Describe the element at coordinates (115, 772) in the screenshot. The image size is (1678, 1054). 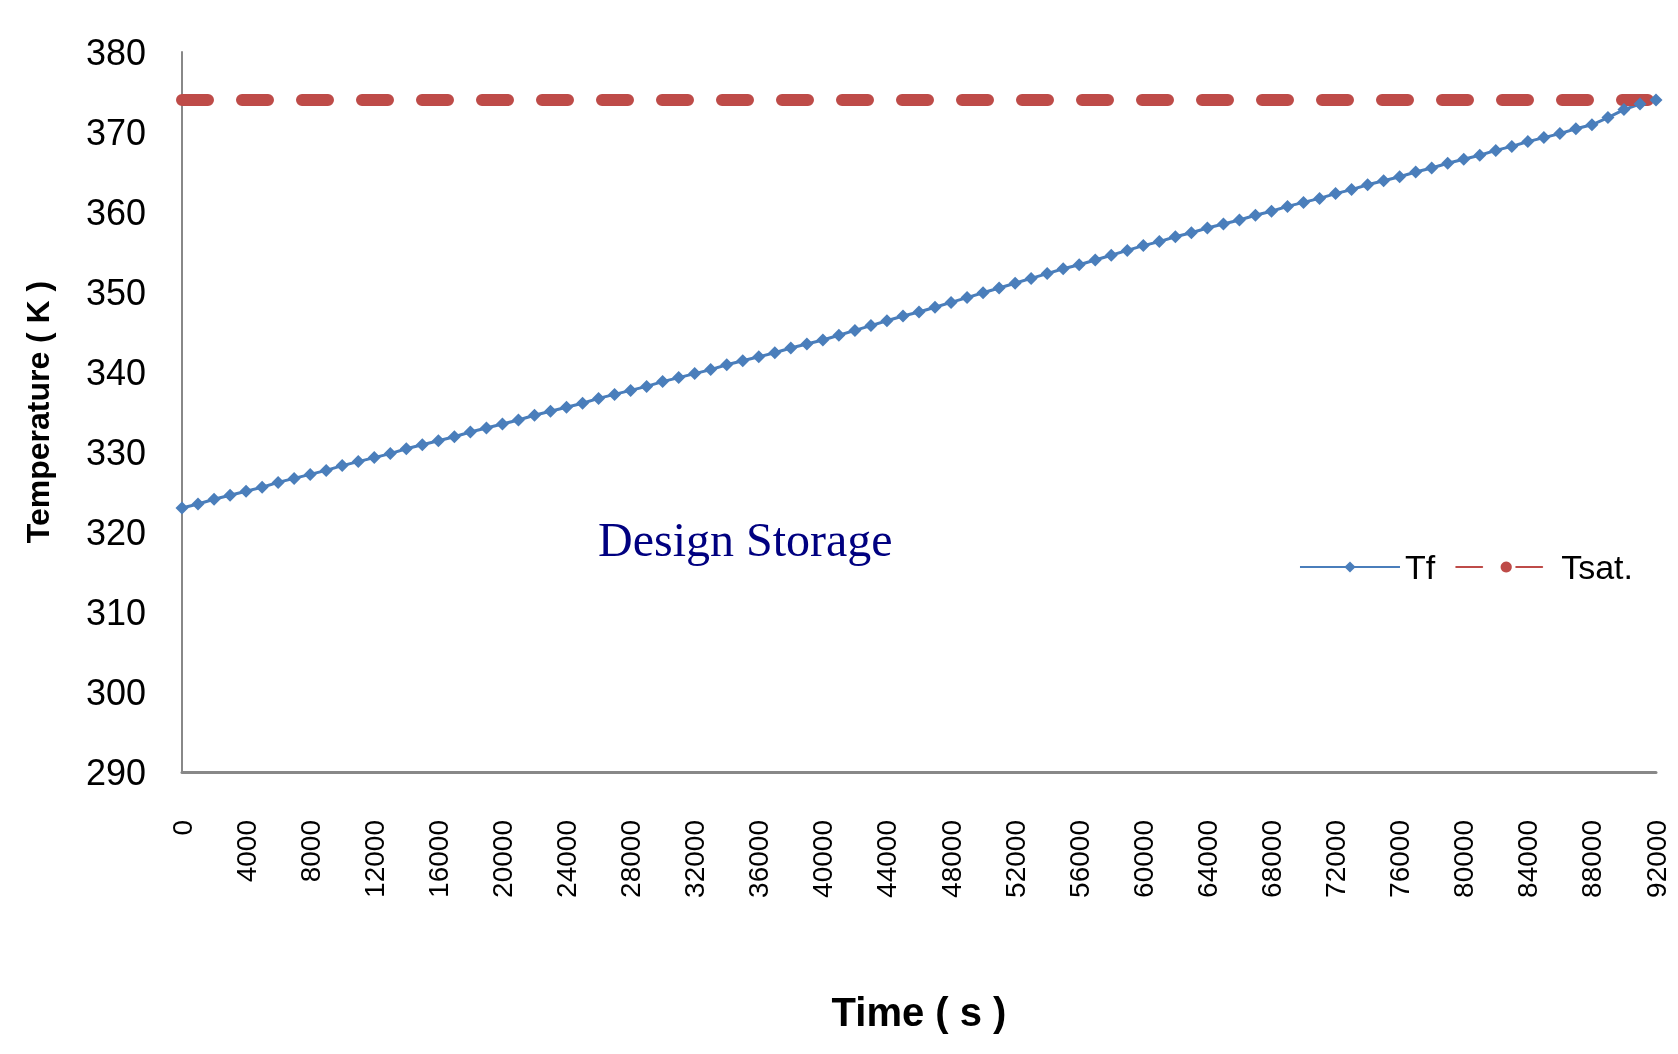
I see `y-tick-label: 290` at that location.